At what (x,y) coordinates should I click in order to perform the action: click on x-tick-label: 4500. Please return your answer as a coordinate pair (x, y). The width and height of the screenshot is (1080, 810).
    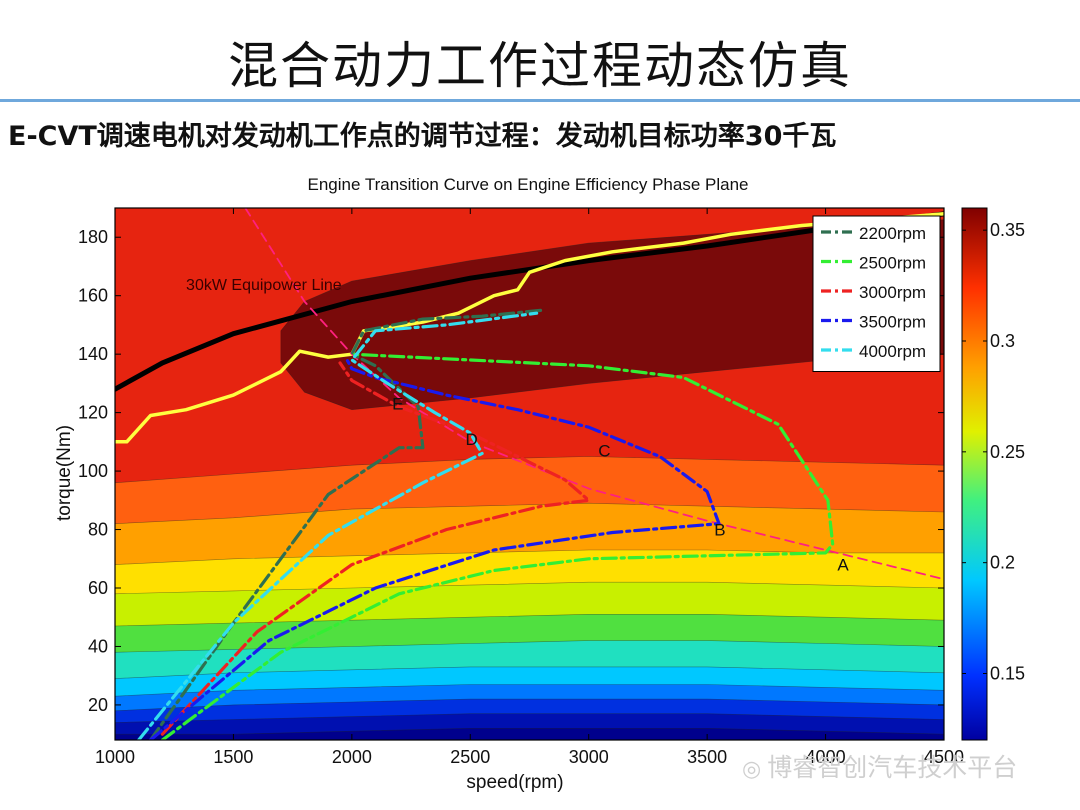
    Looking at the image, I should click on (944, 757).